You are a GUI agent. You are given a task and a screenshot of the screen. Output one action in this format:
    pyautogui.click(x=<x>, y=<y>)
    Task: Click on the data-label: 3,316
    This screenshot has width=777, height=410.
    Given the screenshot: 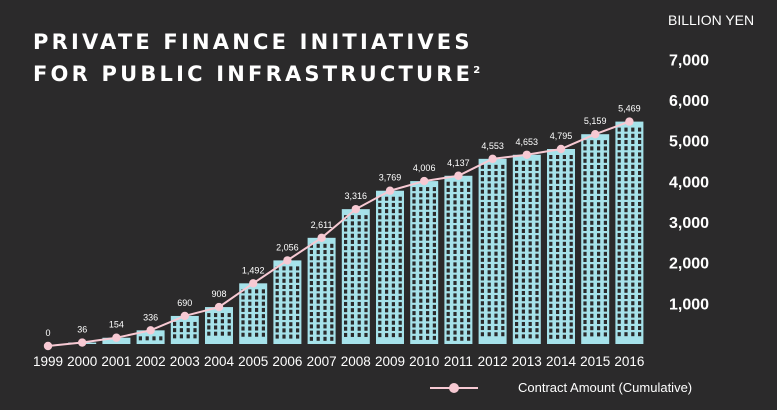 What is the action you would take?
    pyautogui.click(x=356, y=196)
    